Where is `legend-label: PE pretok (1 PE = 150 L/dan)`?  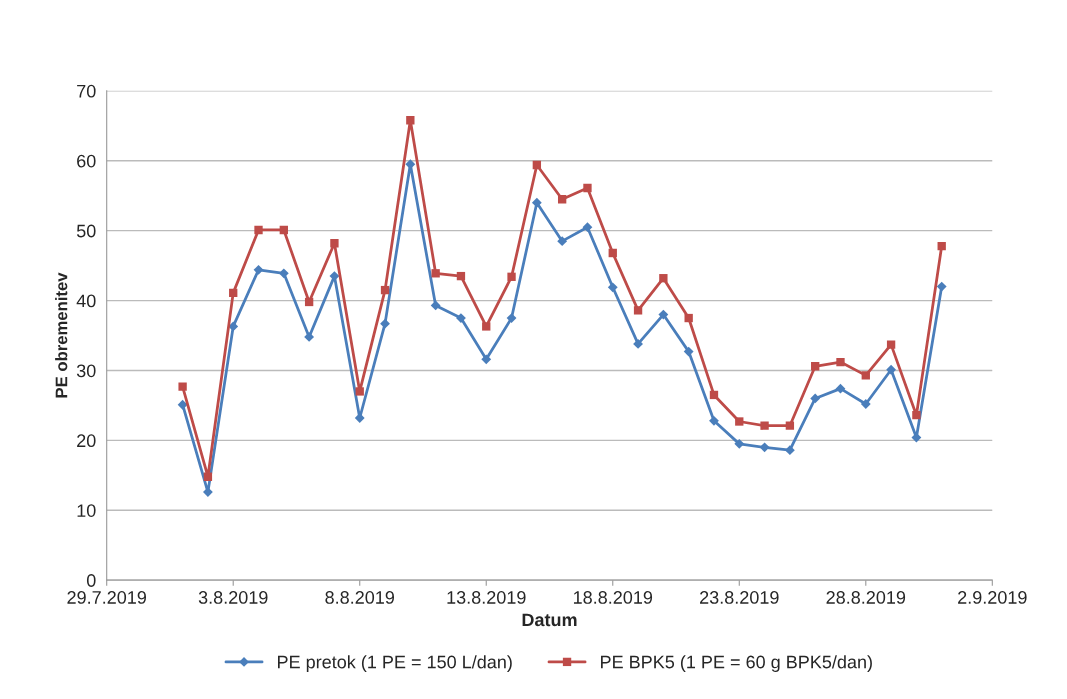
legend-label: PE pretok (1 PE = 150 L/dan) is located at coordinates (395, 663).